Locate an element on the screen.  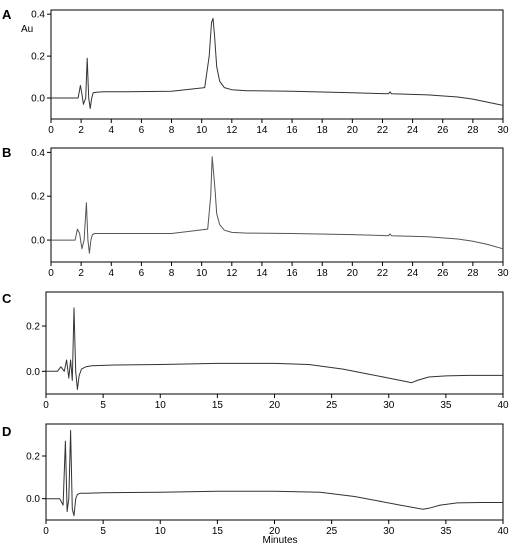
panel-letter: D is located at coordinates (6, 431).